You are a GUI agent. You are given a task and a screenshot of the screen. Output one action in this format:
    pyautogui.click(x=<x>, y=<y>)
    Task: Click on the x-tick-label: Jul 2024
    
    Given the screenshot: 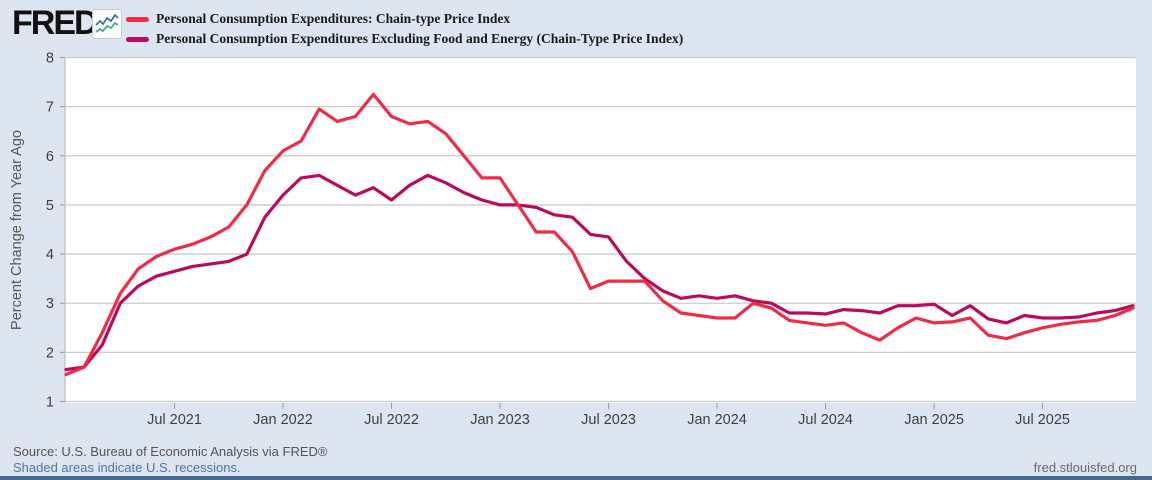 What is the action you would take?
    pyautogui.click(x=825, y=420)
    